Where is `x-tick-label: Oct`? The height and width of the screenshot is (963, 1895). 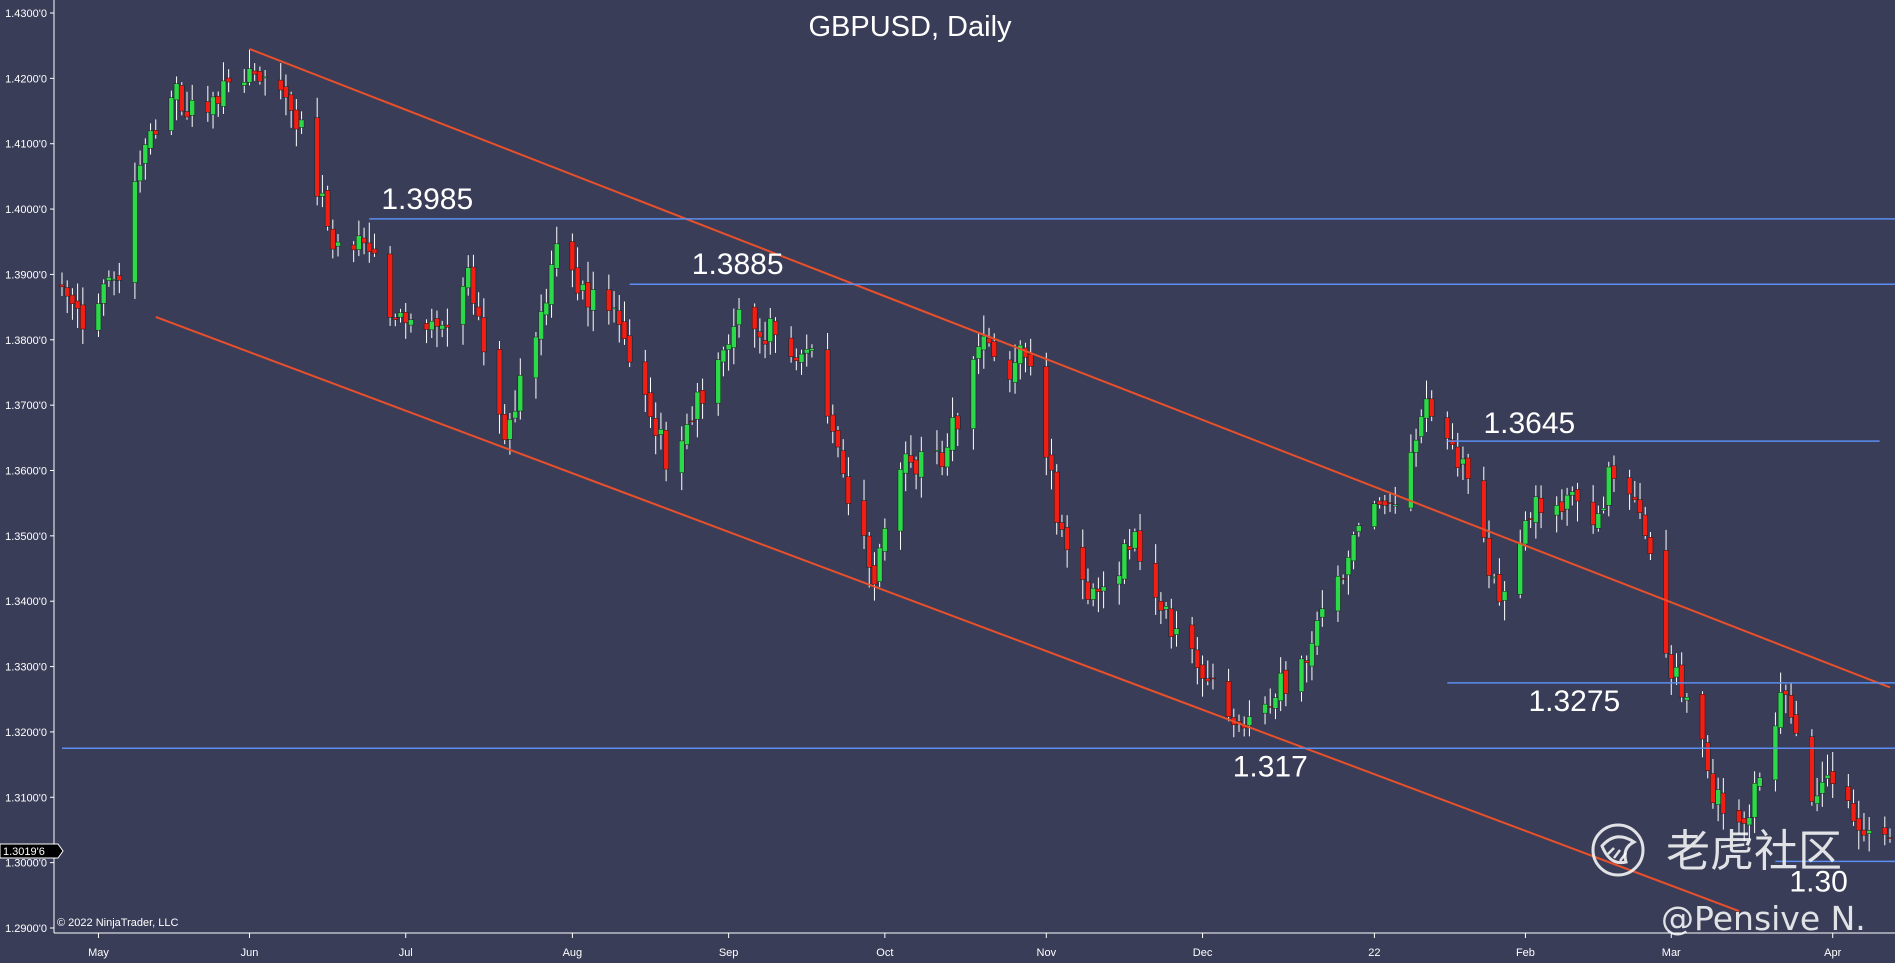
x-tick-label: Oct is located at coordinates (884, 953).